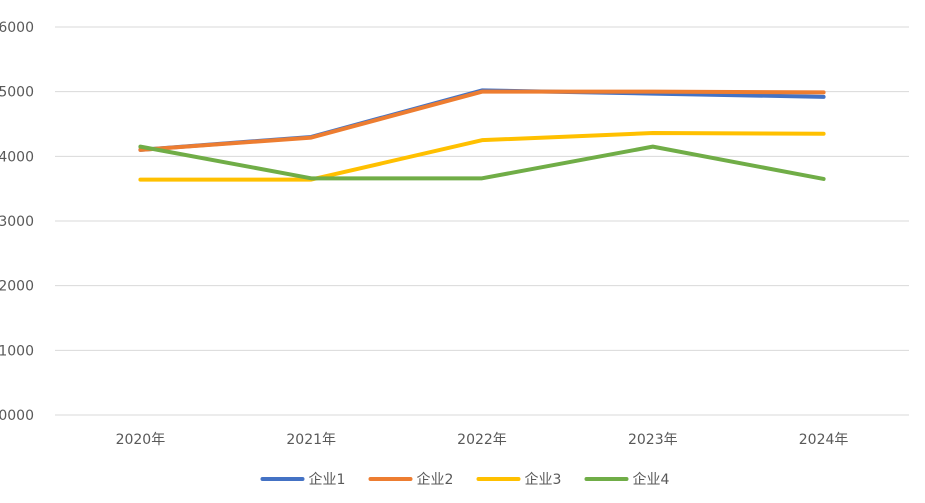 The width and height of the screenshot is (925, 503). Describe the element at coordinates (17, 93) in the screenshot. I see `y-tick-label: 5000` at that location.